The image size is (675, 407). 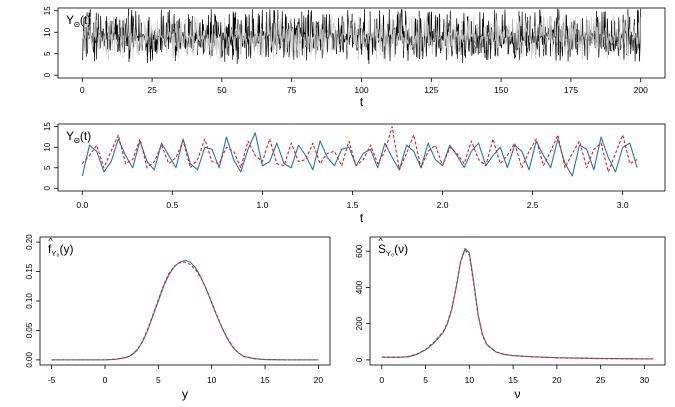 What do you see at coordinates (29, 242) in the screenshot?
I see `y-tick-label: 0.20` at bounding box center [29, 242].